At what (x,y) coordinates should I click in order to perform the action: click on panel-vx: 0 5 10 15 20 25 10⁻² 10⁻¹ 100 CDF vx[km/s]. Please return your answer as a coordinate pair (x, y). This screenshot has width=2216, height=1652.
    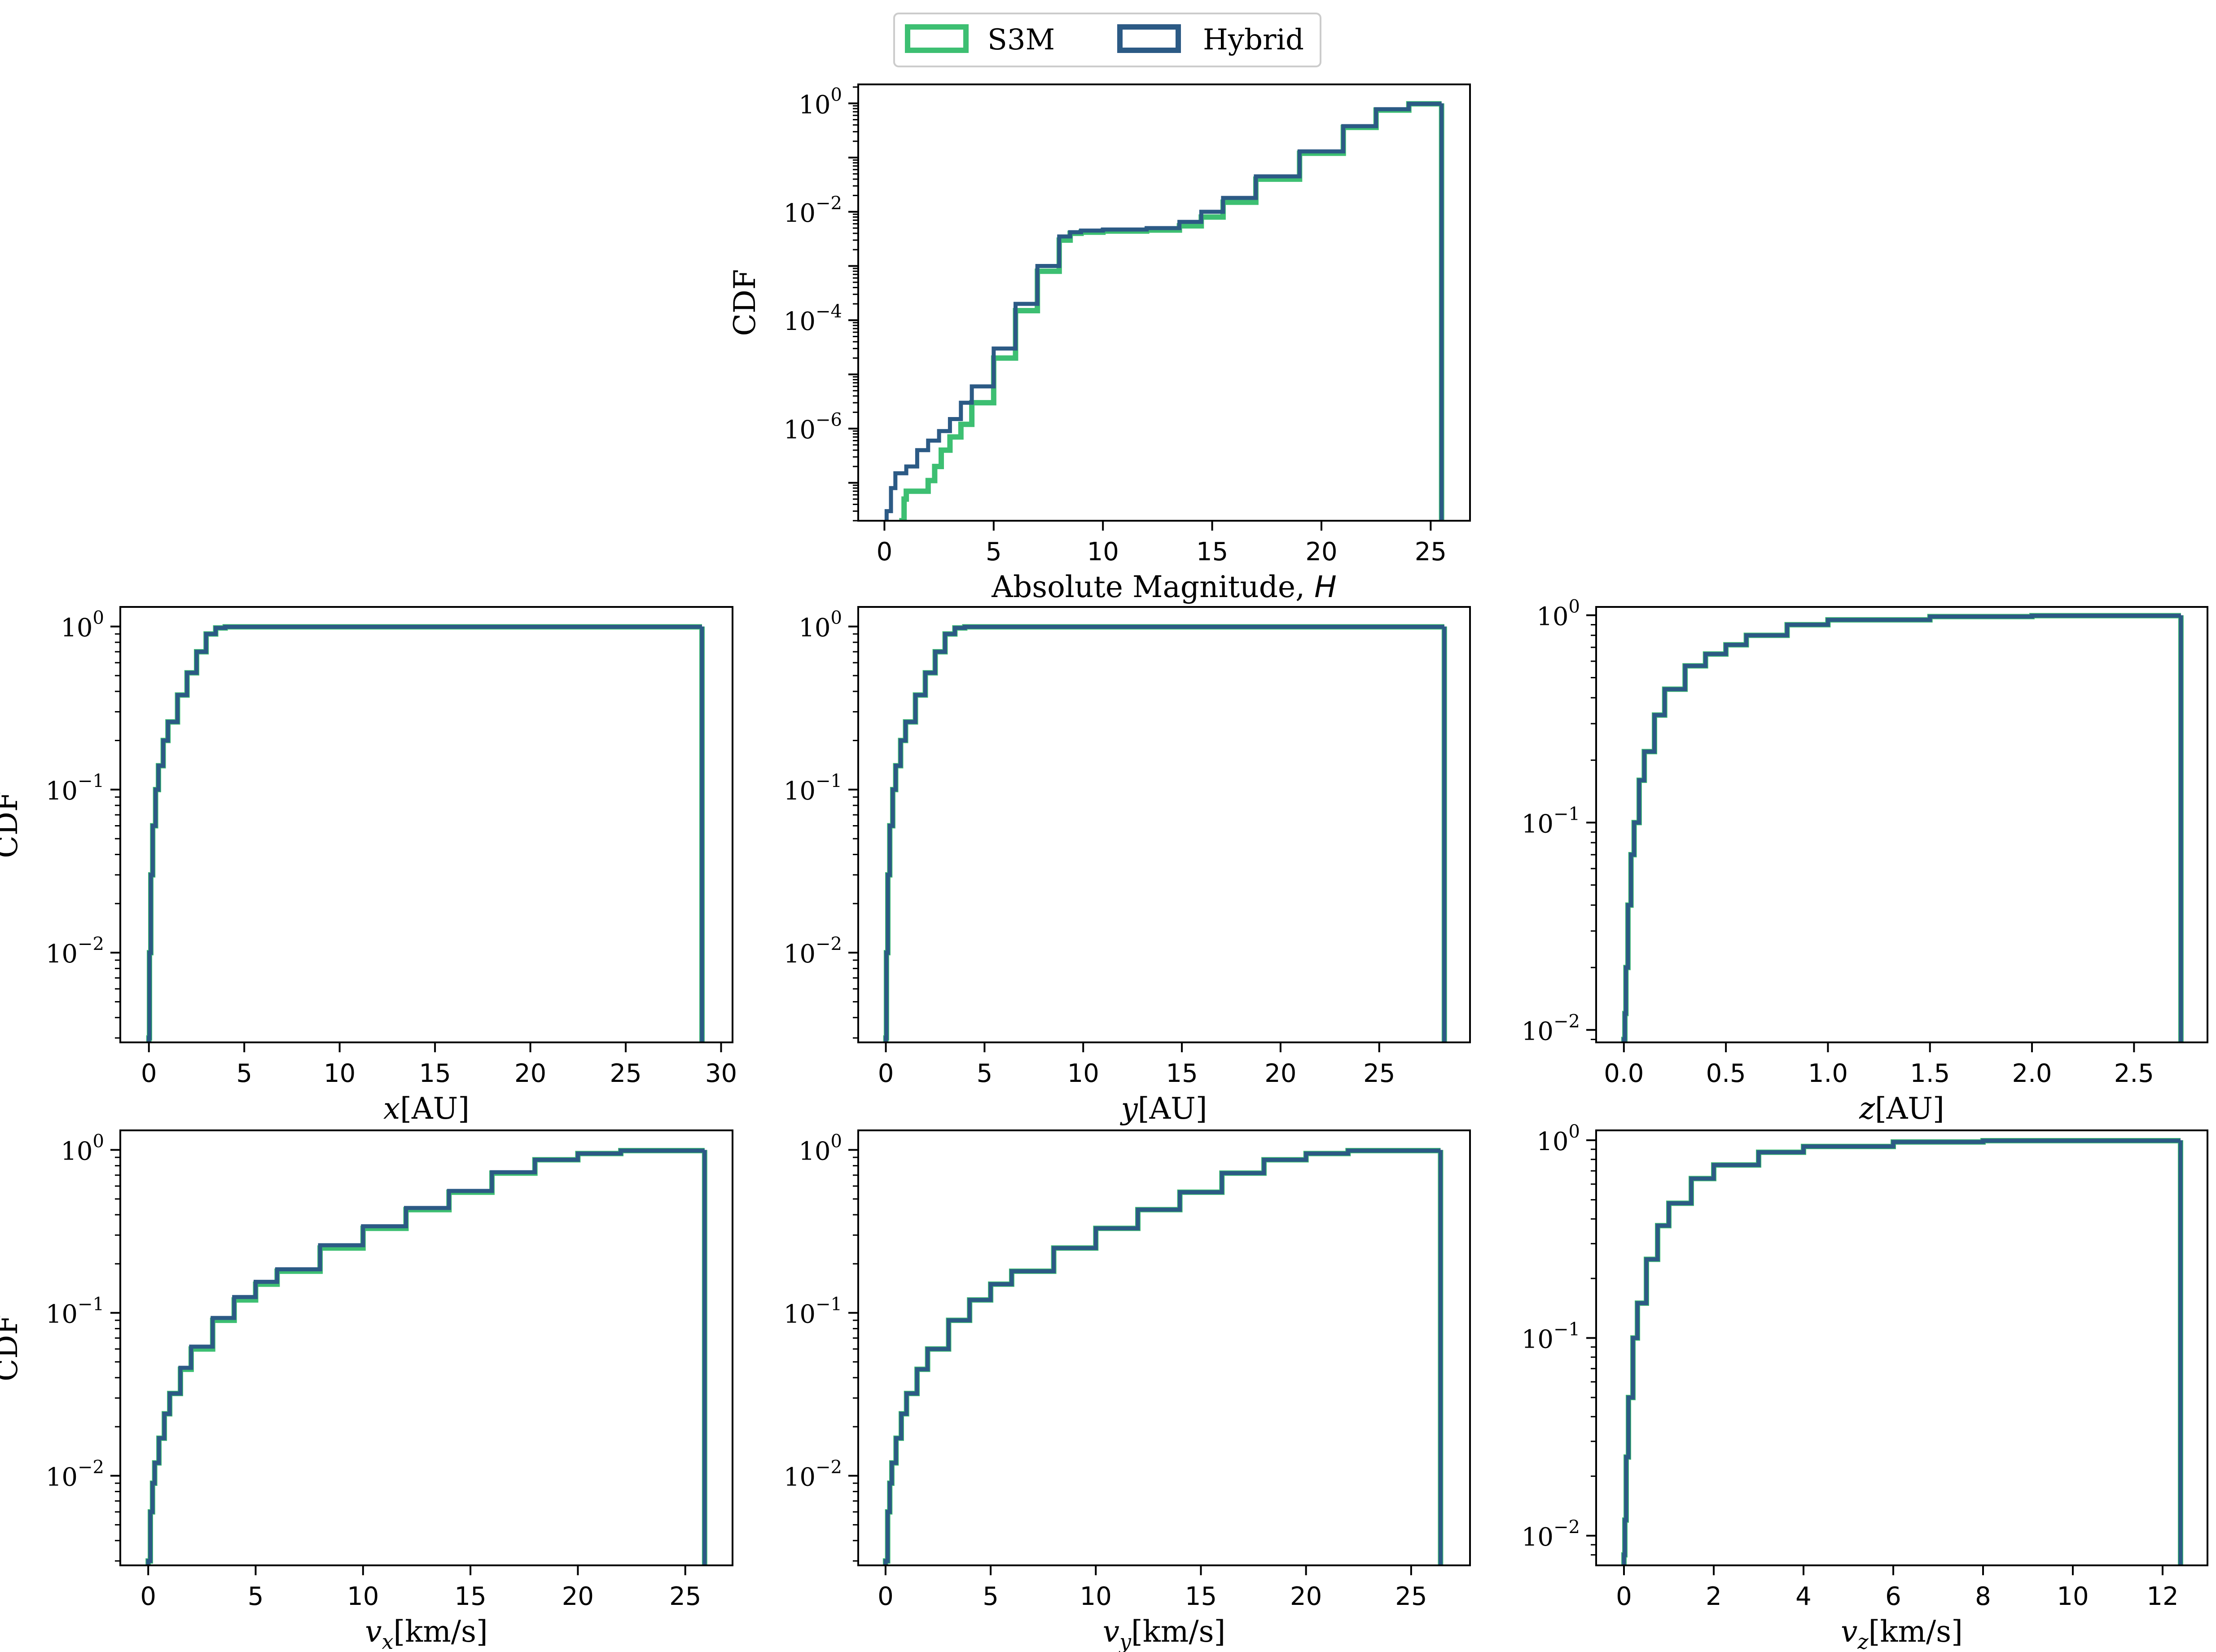
    Looking at the image, I should click on (367, 1391).